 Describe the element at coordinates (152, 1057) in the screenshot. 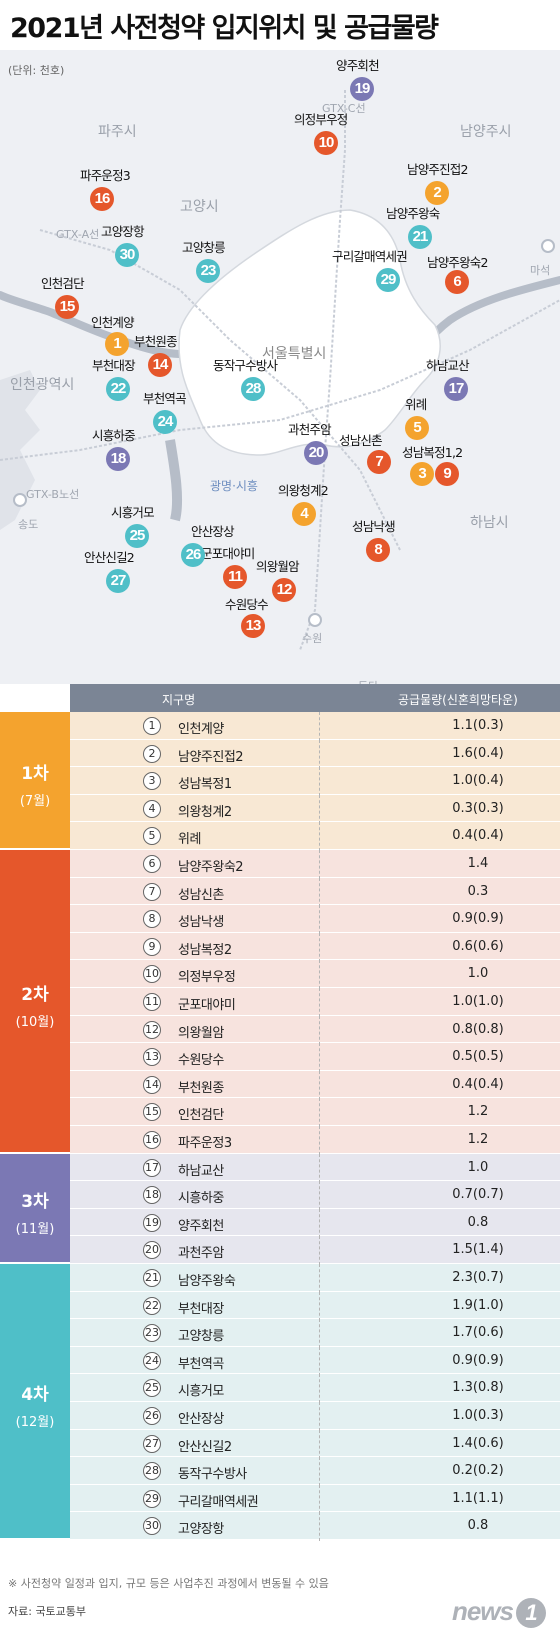

I see `row-number-badge: 13` at that location.